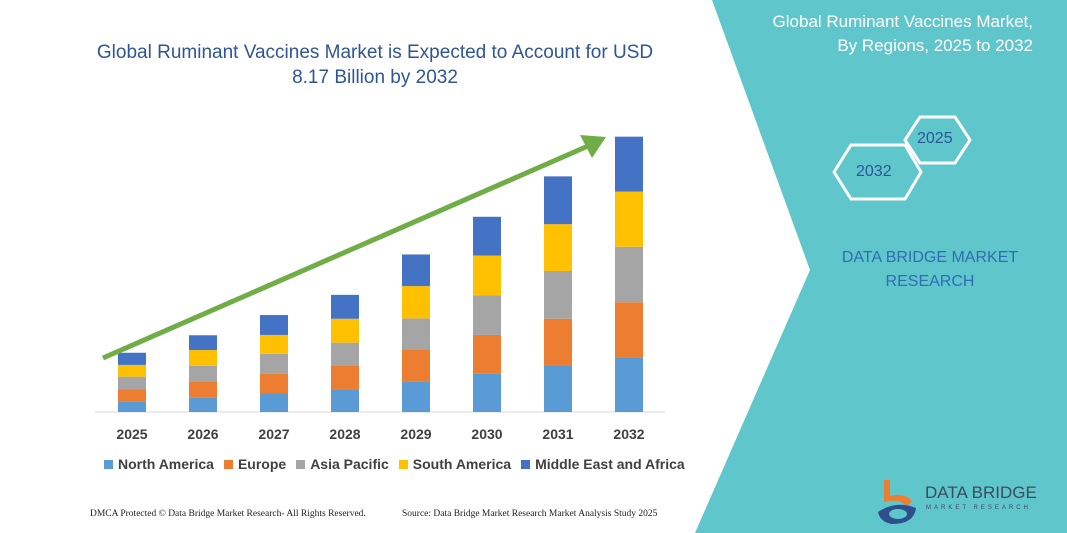  What do you see at coordinates (981, 492) in the screenshot?
I see `logo-name: DATA BRIDGE` at bounding box center [981, 492].